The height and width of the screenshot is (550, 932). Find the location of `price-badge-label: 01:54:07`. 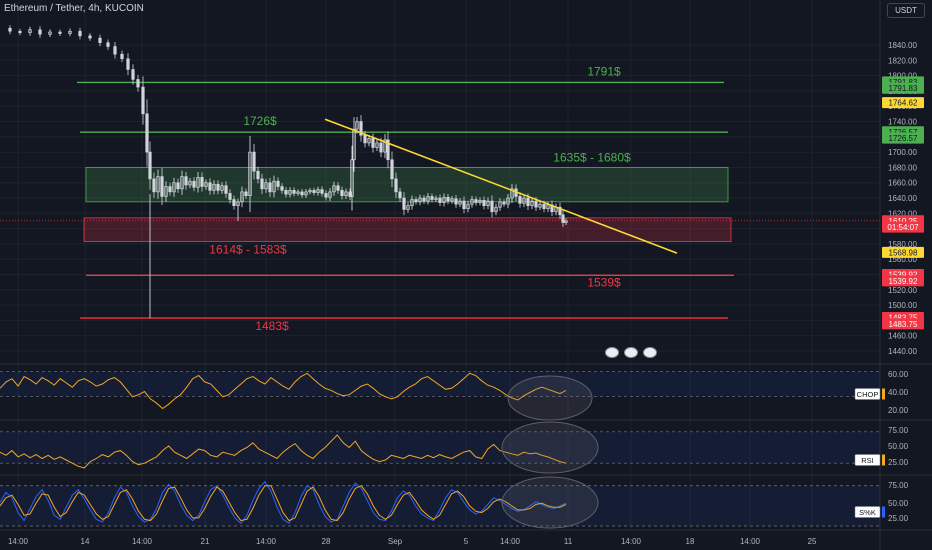

price-badge-label: 01:54:07 is located at coordinates (903, 227).